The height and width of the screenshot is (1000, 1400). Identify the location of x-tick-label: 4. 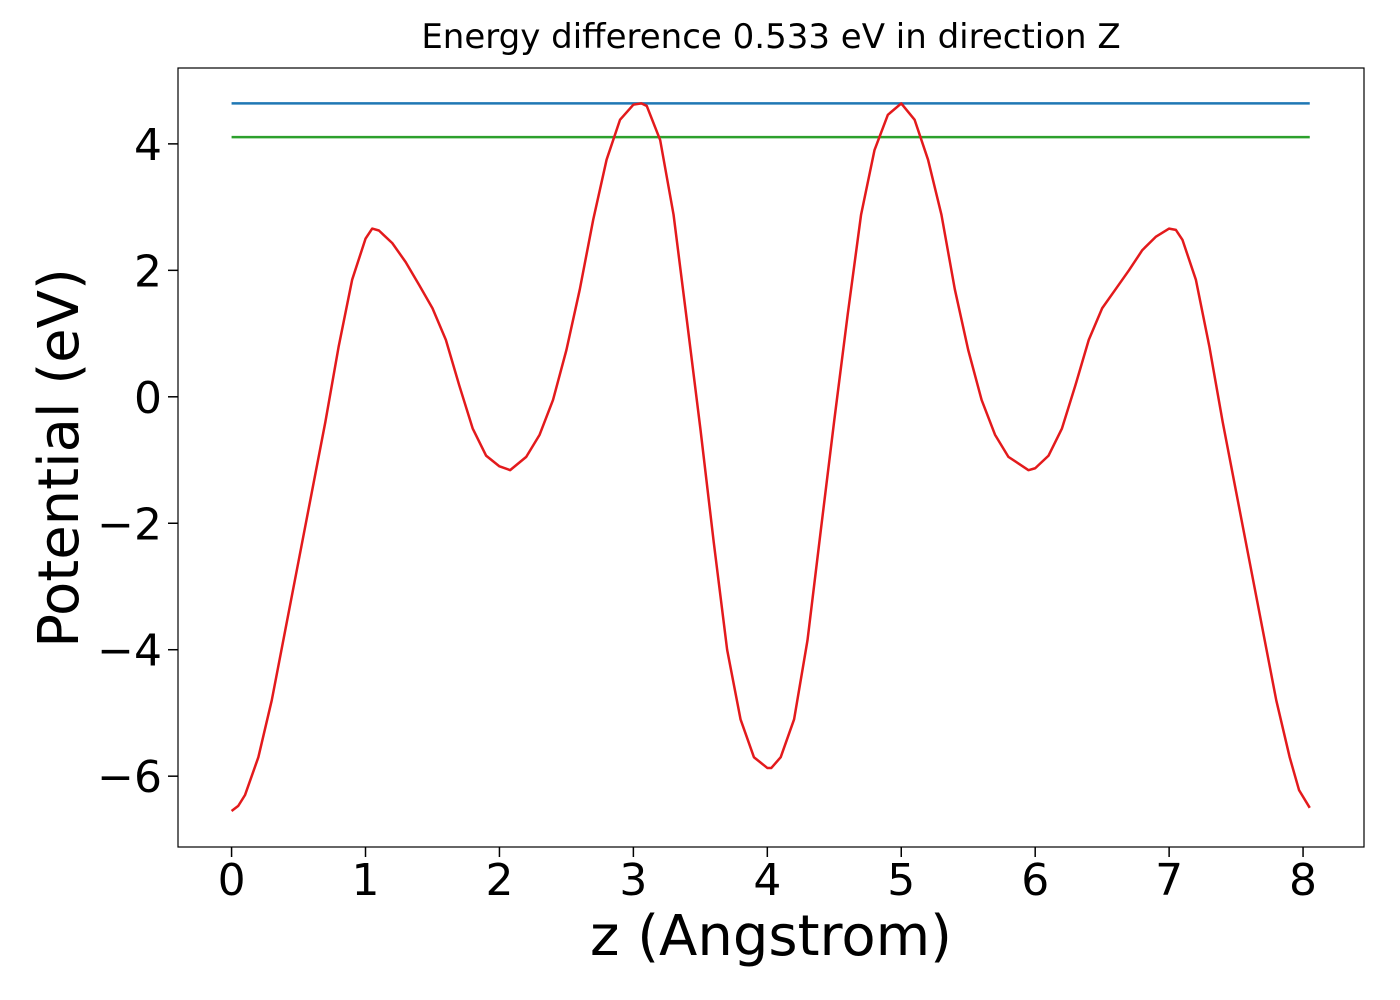
(767, 880).